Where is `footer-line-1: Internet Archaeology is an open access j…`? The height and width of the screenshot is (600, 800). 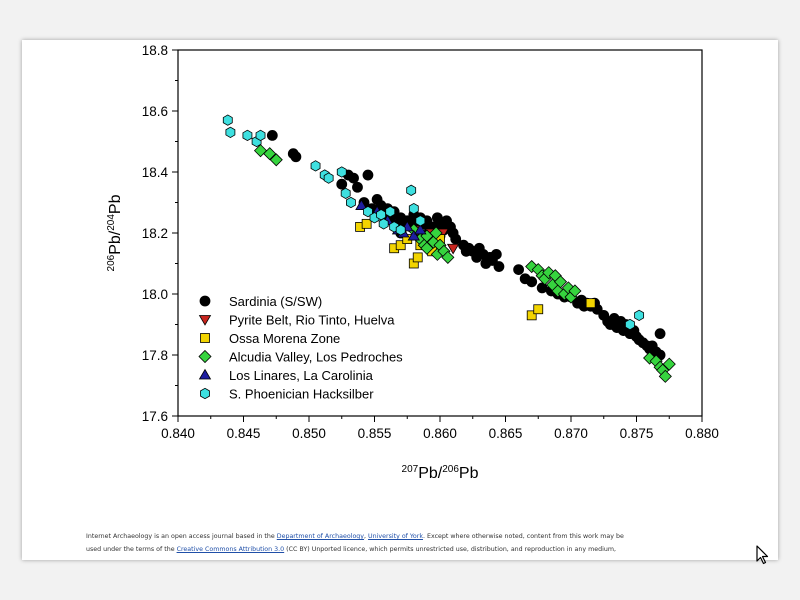 footer-line-1: Internet Archaeology is an open access j… is located at coordinates (411, 536).